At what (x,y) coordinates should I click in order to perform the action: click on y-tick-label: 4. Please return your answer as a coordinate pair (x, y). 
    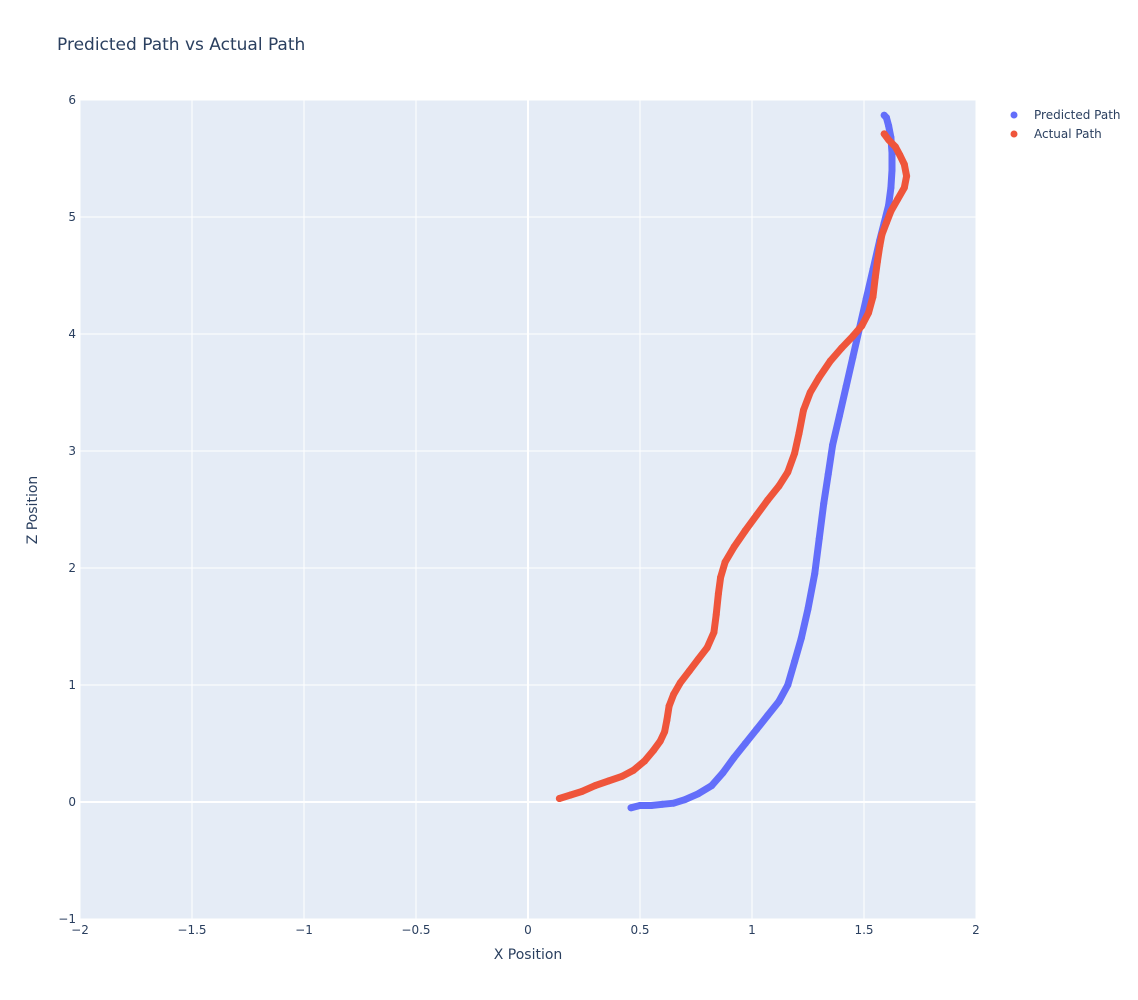
    Looking at the image, I should click on (72, 334).